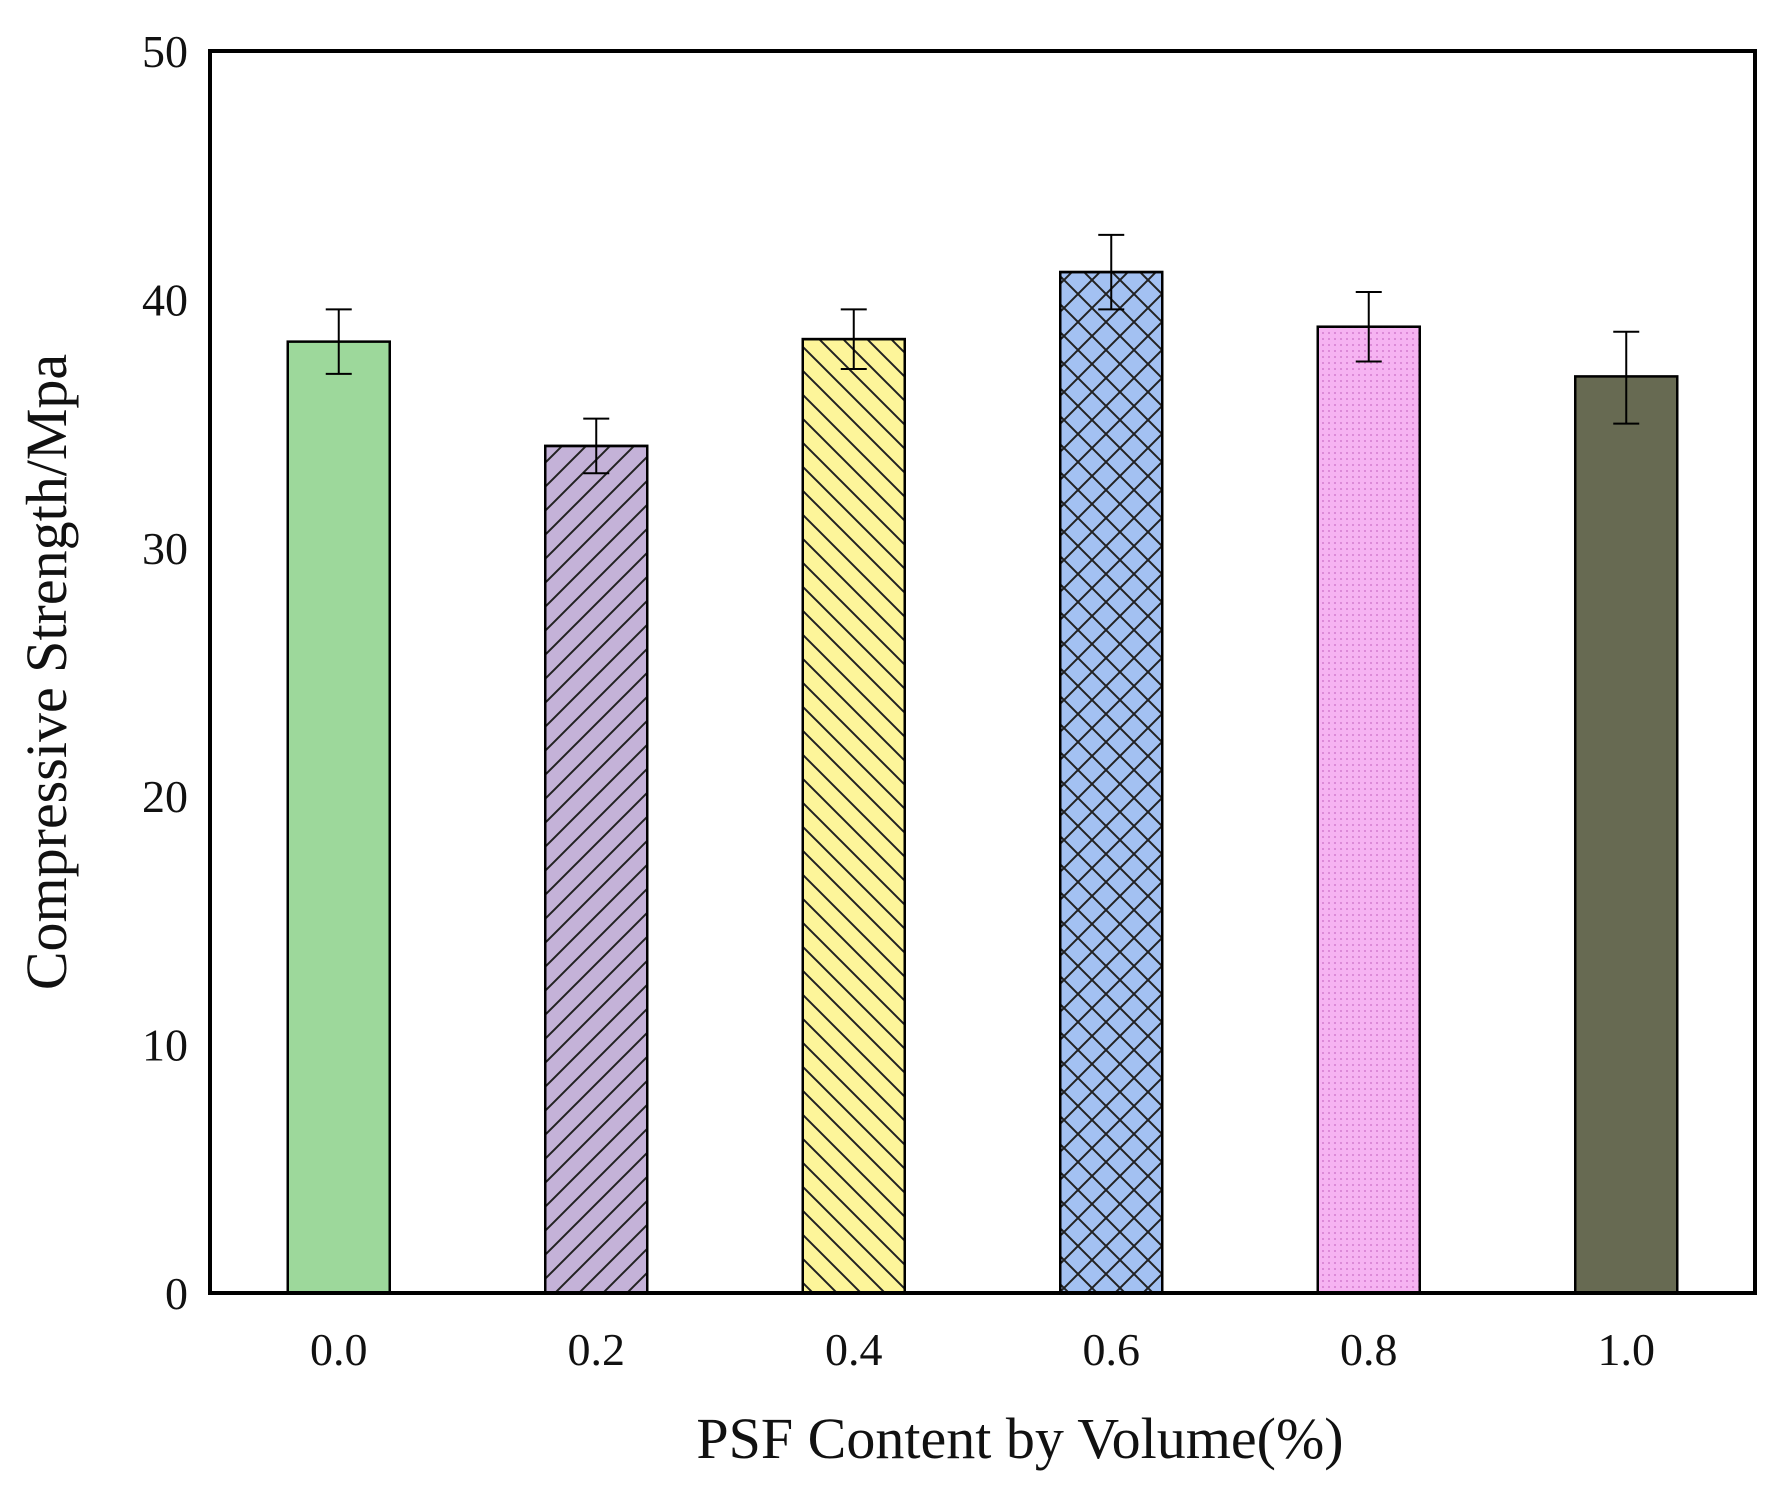 The height and width of the screenshot is (1490, 1780). Describe the element at coordinates (1019, 1438) in the screenshot. I see `x-axis-title: PSF Content by Volume(%)` at that location.